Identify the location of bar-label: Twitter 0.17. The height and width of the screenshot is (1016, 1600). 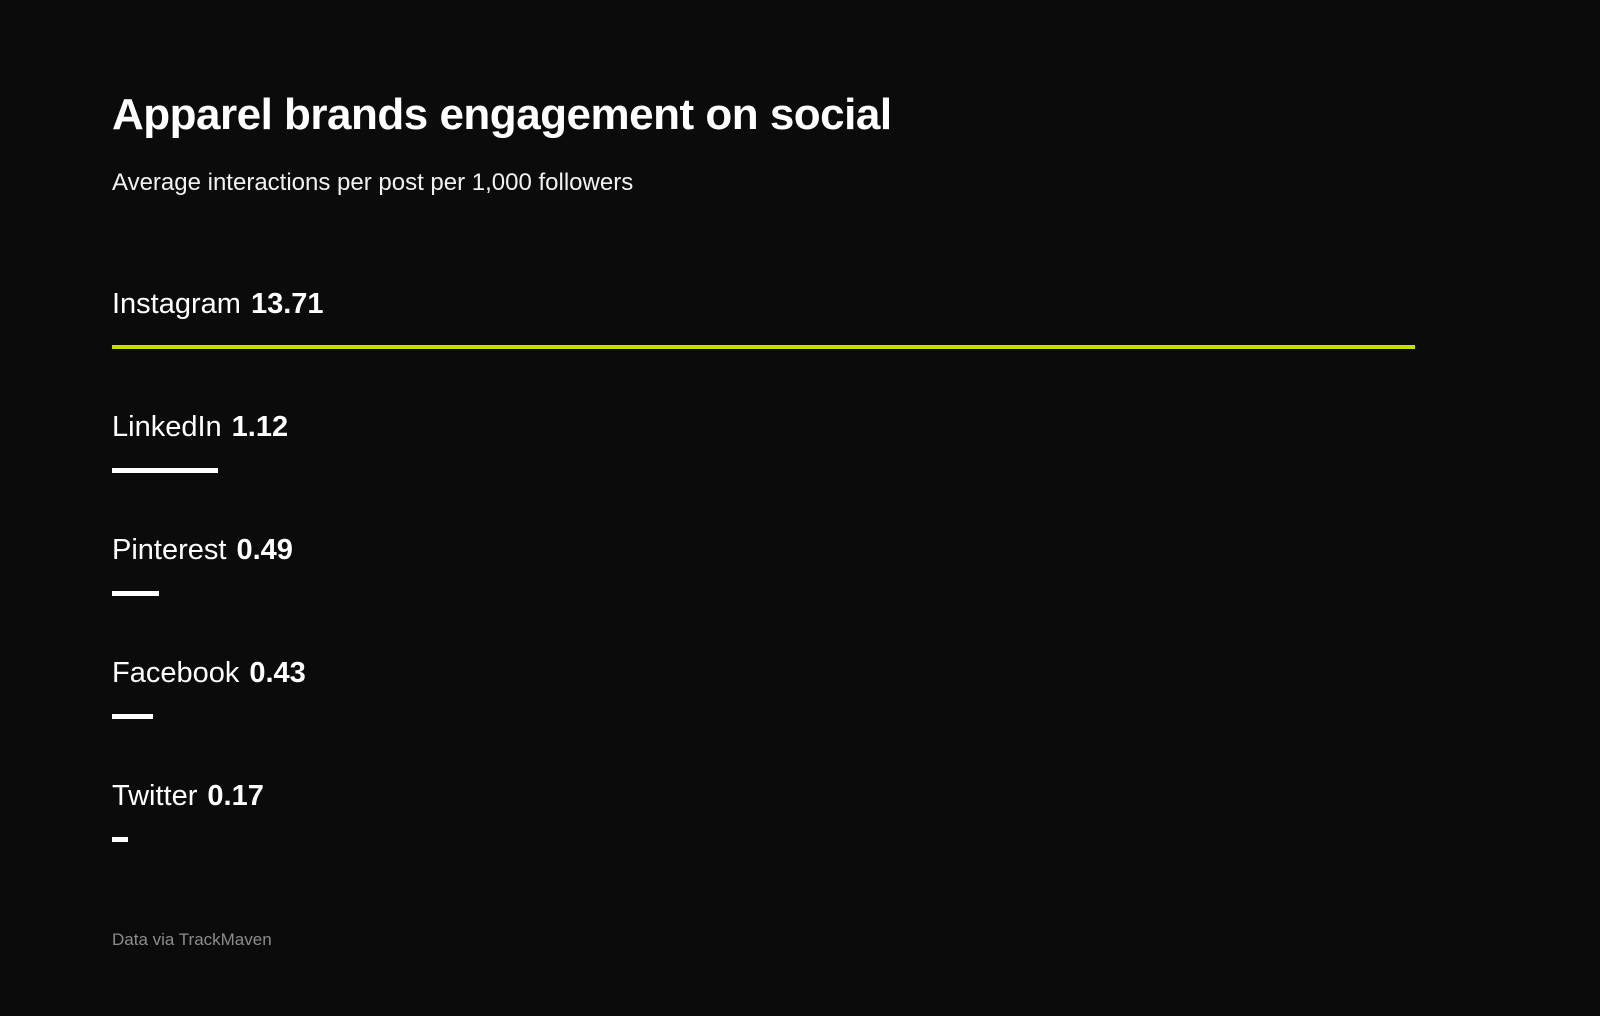
(763, 796).